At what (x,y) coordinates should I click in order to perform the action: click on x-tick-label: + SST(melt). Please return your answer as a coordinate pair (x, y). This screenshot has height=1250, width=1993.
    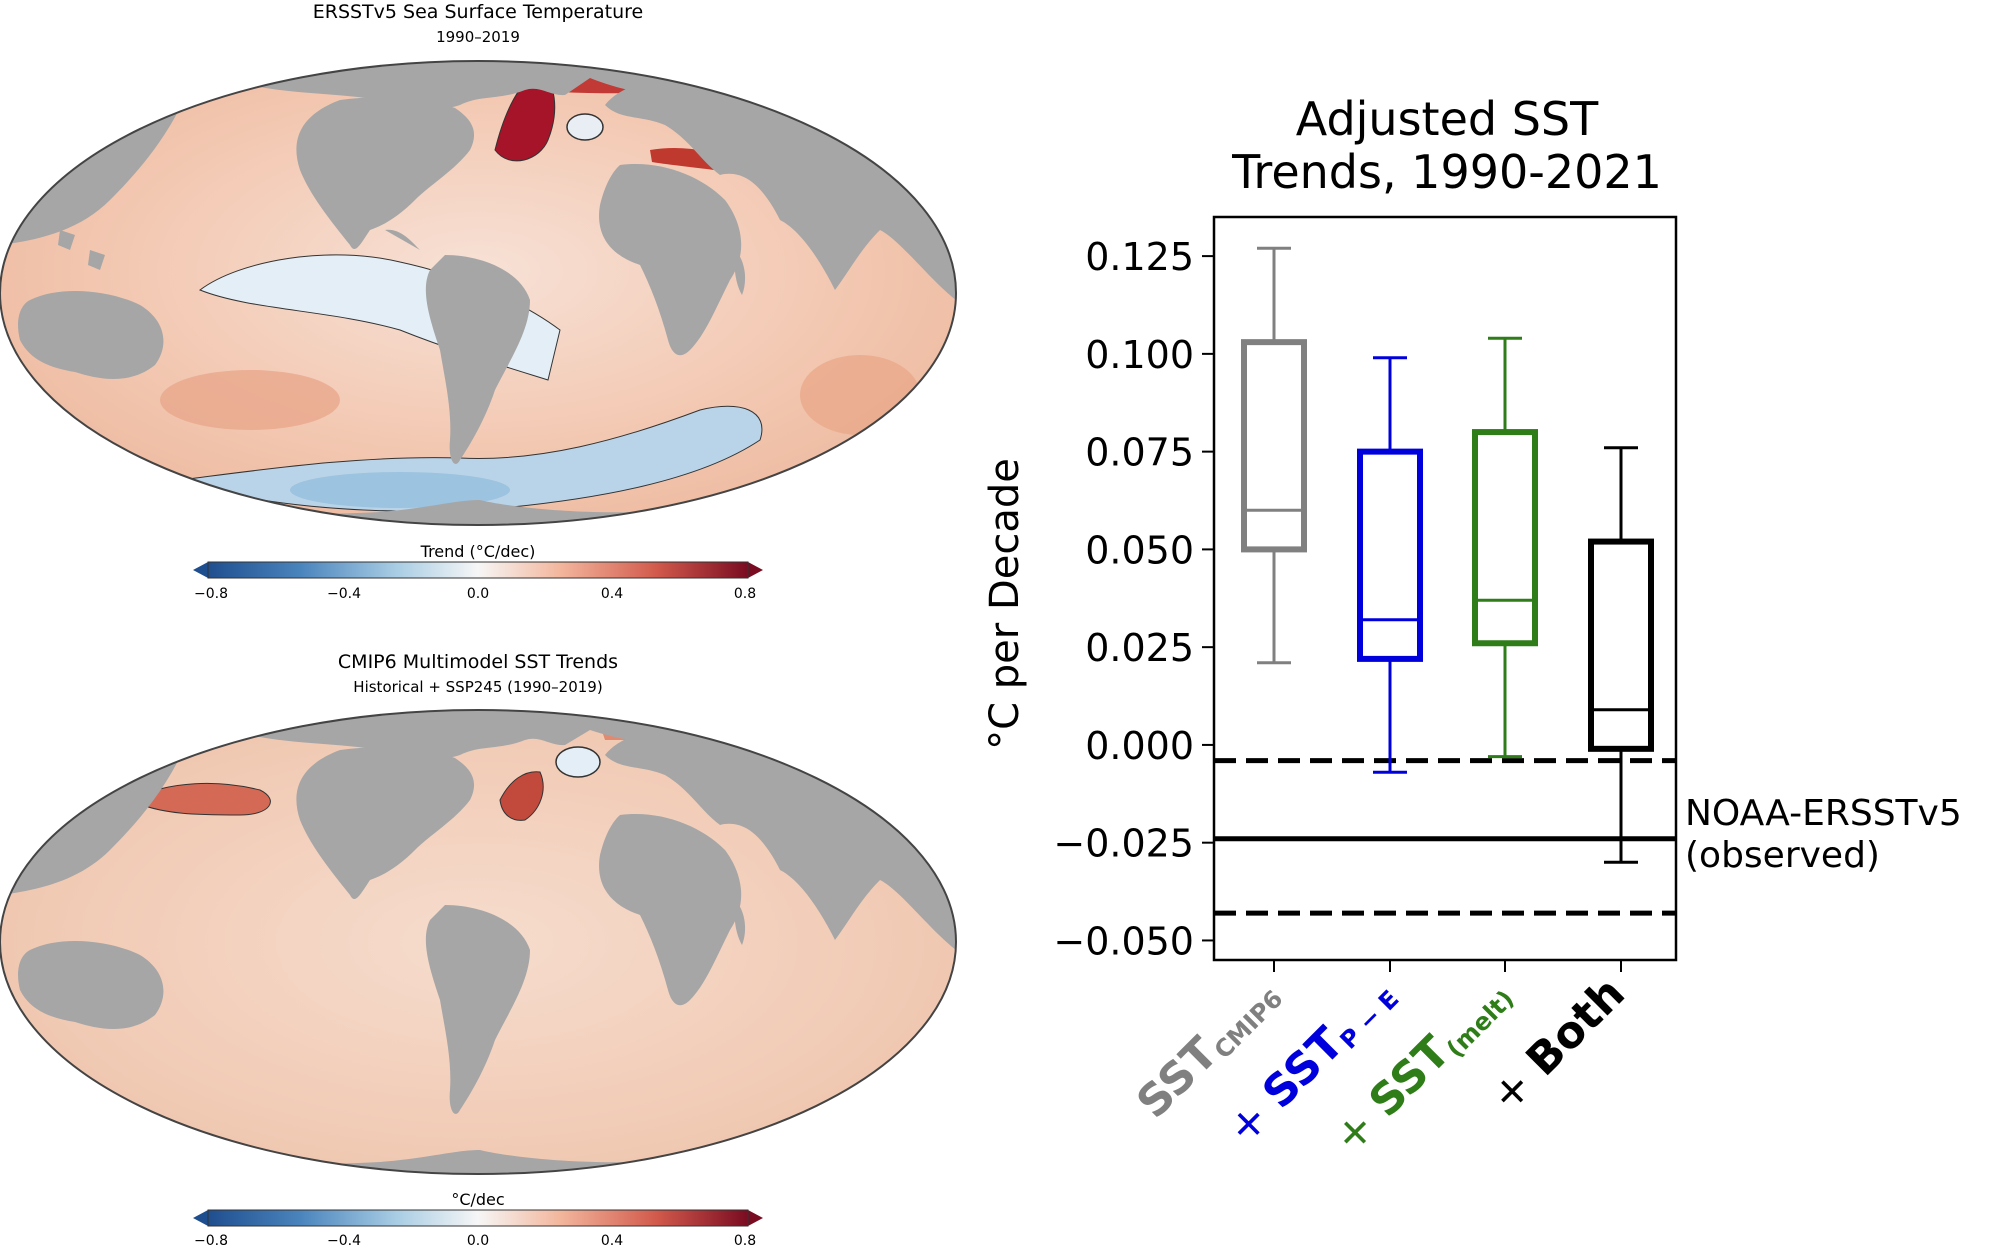
    Looking at the image, I should click on (1421, 1066).